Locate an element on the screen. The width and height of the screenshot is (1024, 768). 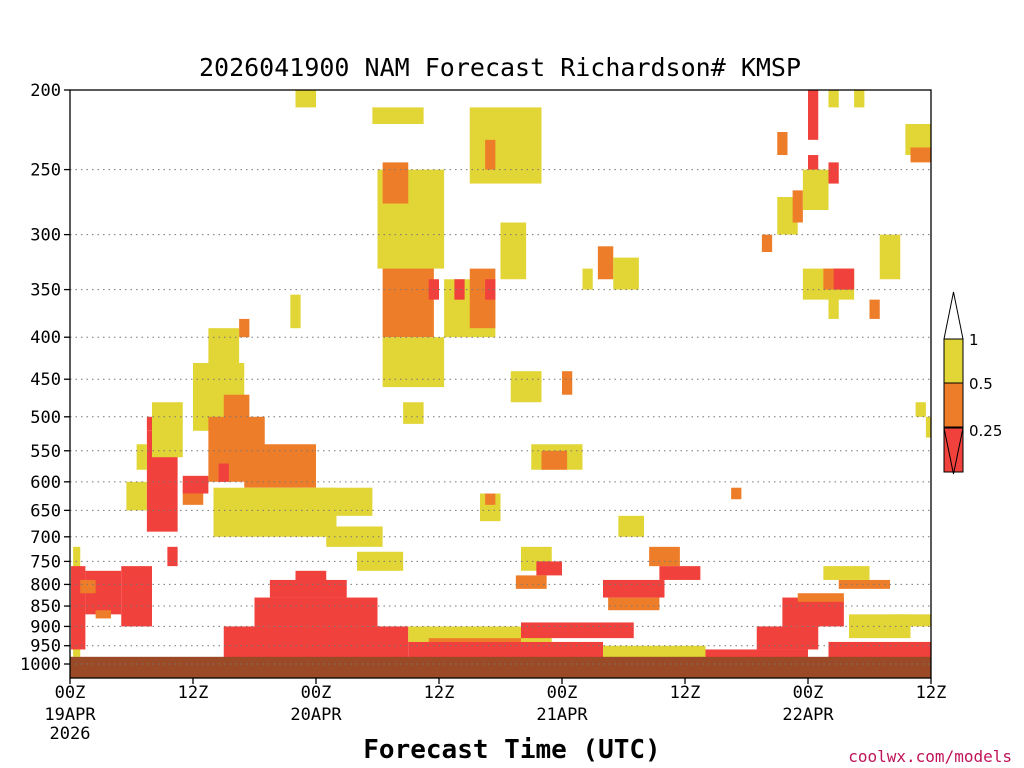
y-tick-label: 300 is located at coordinates (45, 236).